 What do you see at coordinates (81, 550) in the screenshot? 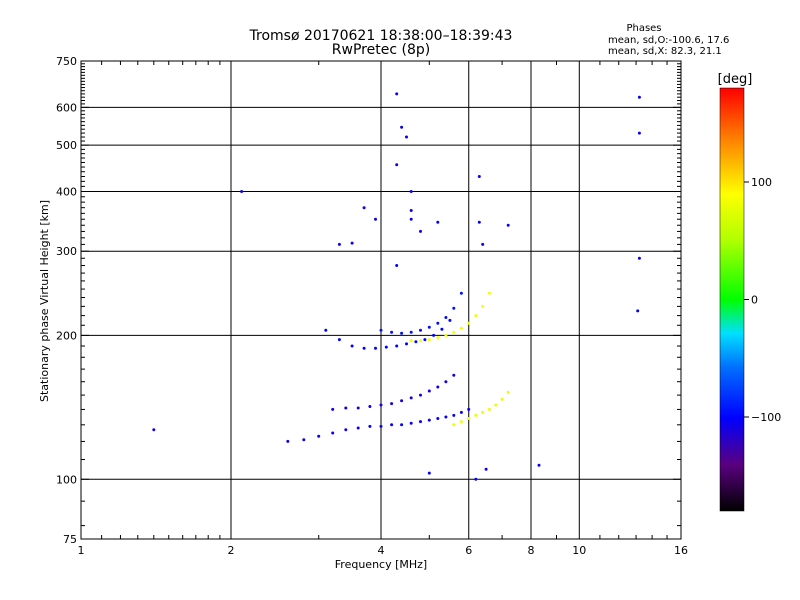
I see `x-tick-label: 1` at bounding box center [81, 550].